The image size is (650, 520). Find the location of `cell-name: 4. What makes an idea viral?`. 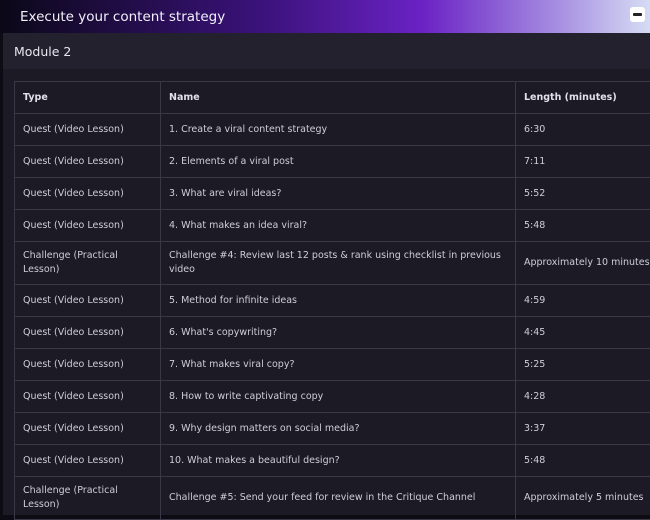

cell-name: 4. What makes an idea viral? is located at coordinates (338, 226).